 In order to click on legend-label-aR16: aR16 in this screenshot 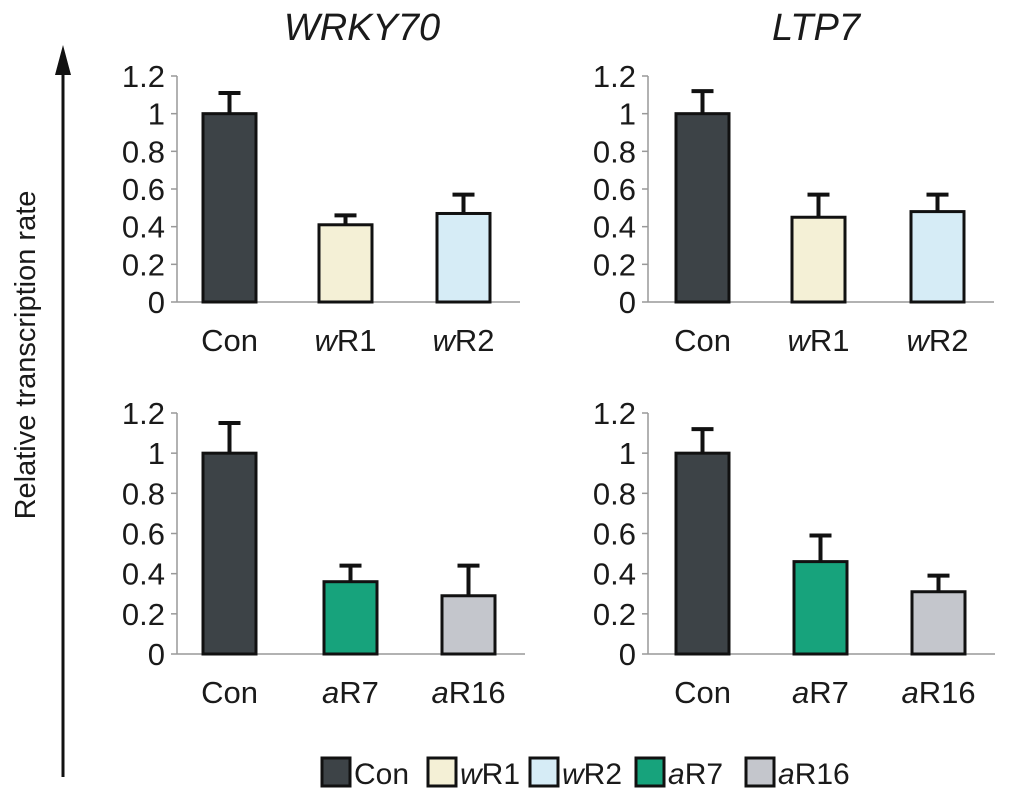, I will do `click(814, 774)`.